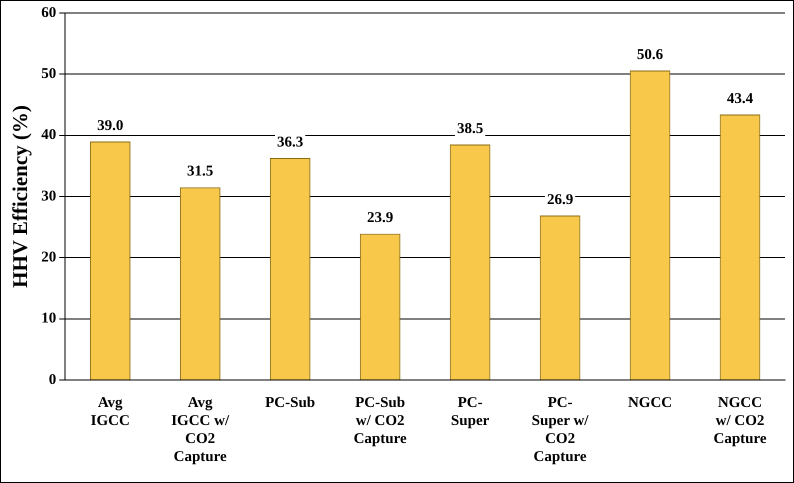 This screenshot has width=794, height=483. Describe the element at coordinates (650, 54) in the screenshot. I see `data-label: 50.6` at that location.